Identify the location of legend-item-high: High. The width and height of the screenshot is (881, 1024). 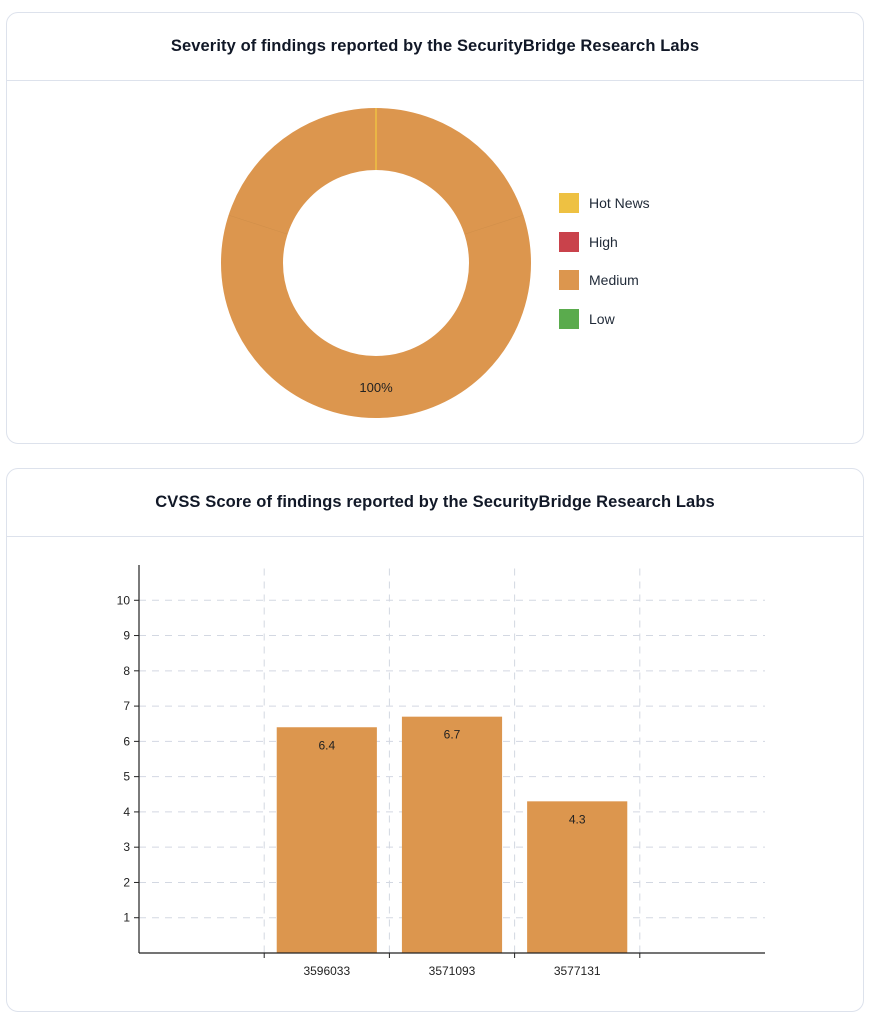
(604, 241).